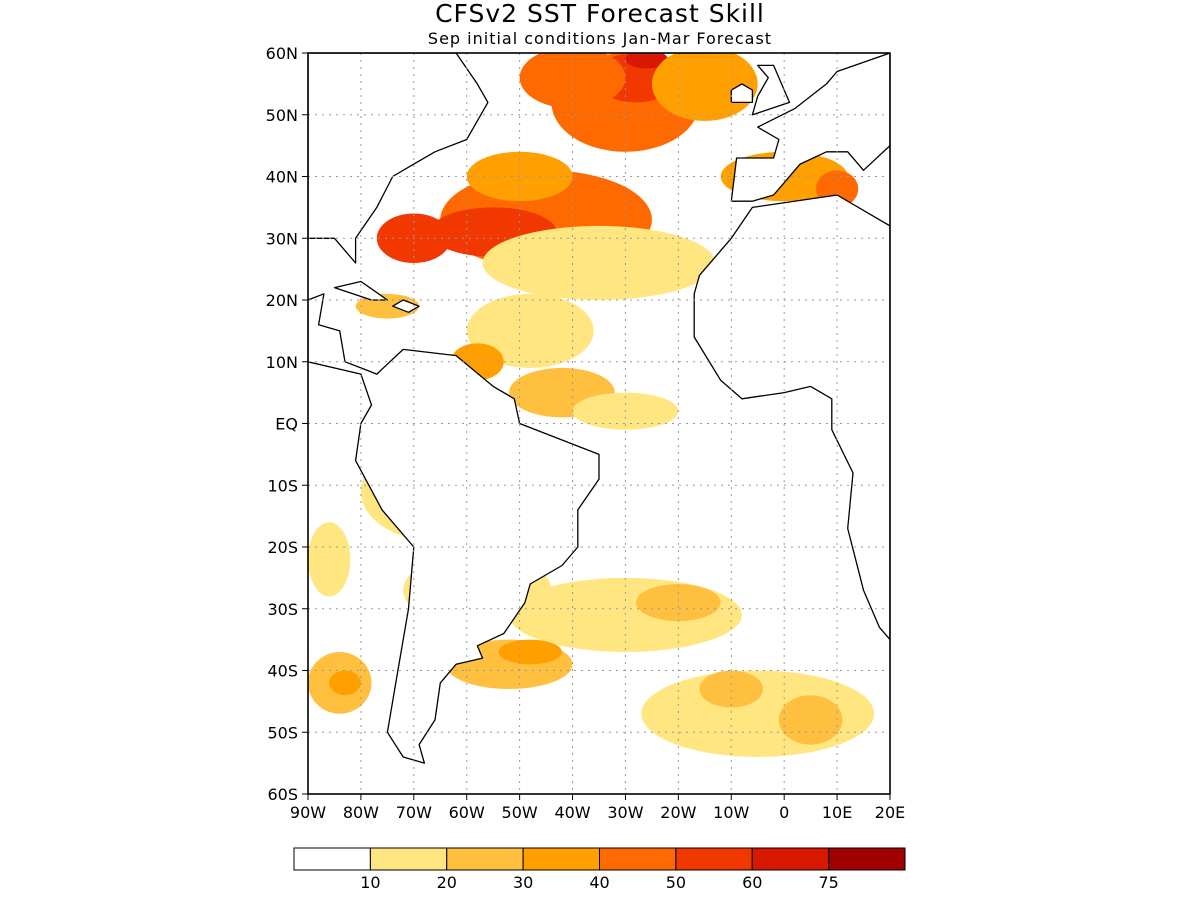 Image resolution: width=1200 pixels, height=900 pixels. Describe the element at coordinates (678, 812) in the screenshot. I see `lon-tick-label: 20W` at that location.